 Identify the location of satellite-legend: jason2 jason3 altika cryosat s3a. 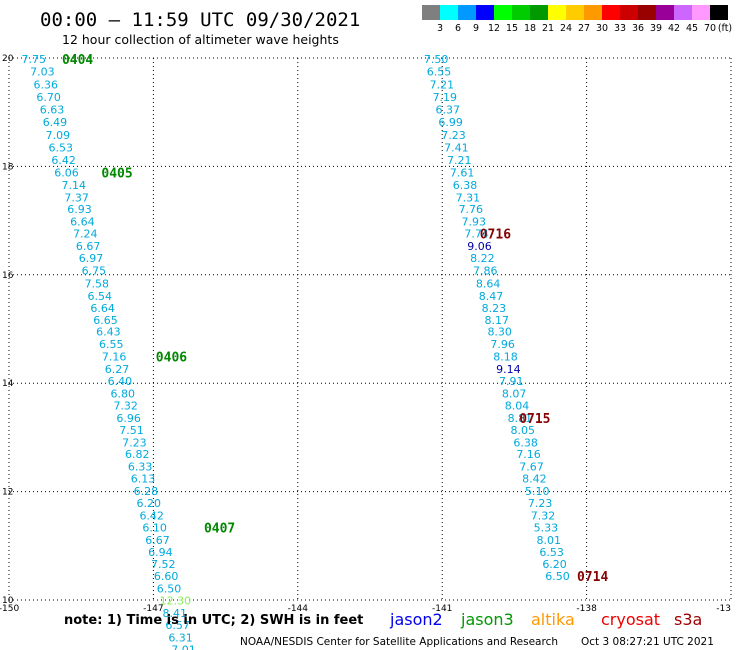
(545, 619).